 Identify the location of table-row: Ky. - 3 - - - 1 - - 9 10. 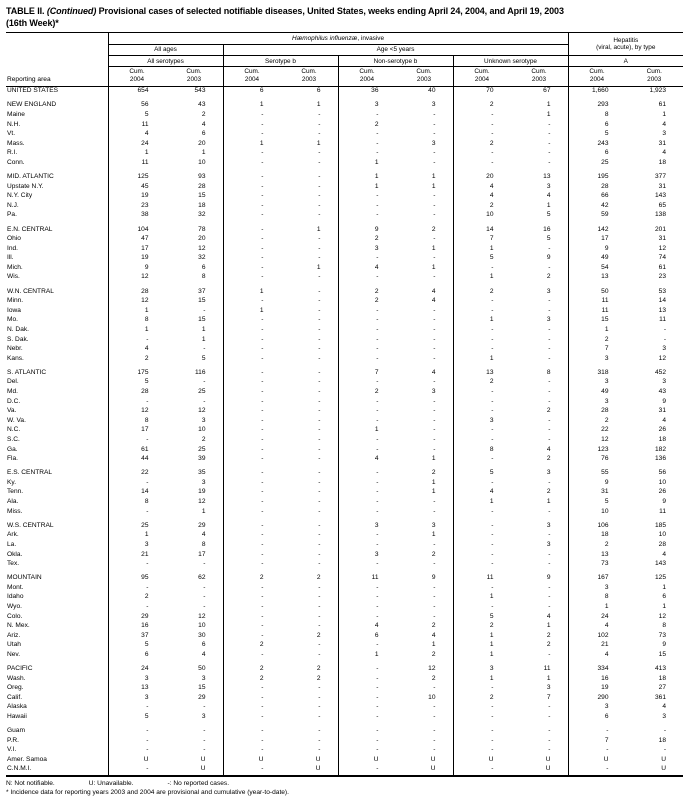
(344, 483).